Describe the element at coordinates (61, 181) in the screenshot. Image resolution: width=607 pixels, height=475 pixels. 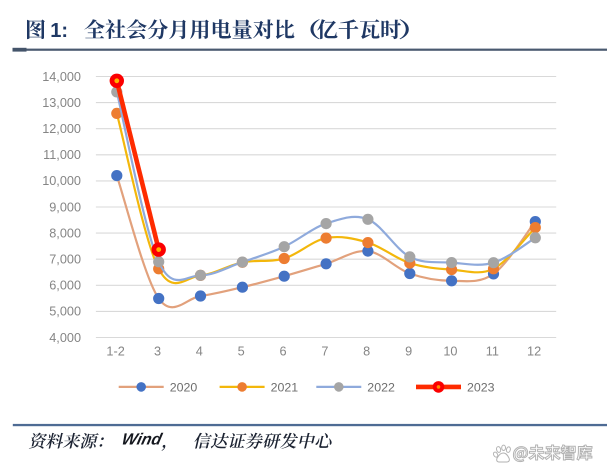
I see `svg-text: 10,000` at that location.